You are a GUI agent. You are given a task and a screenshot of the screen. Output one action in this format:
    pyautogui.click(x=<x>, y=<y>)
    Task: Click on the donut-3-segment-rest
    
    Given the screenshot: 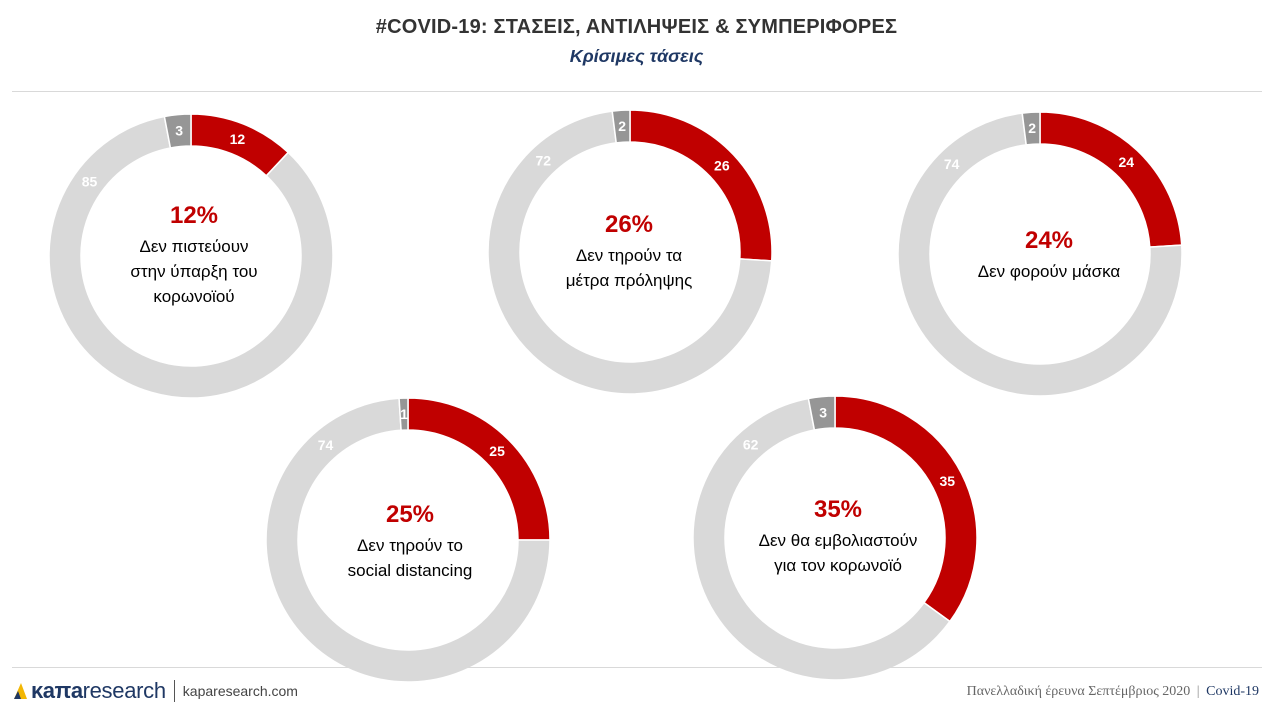 What is the action you would take?
    pyautogui.click(x=1040, y=254)
    